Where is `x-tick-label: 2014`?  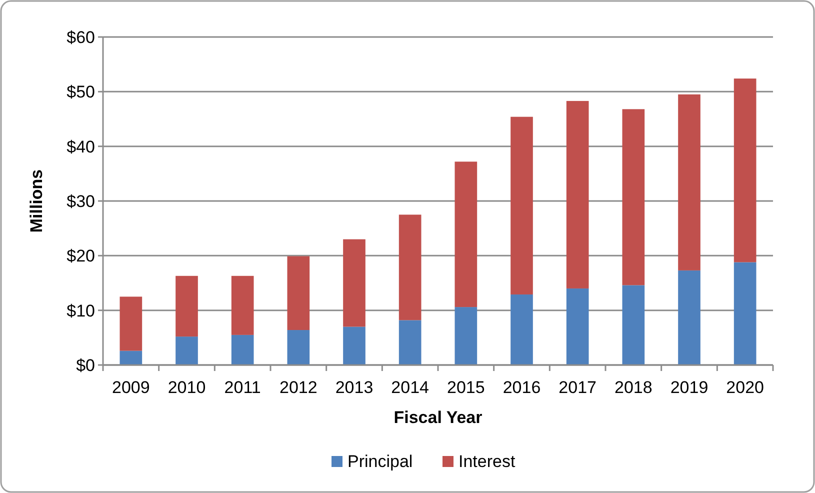 x-tick-label: 2014 is located at coordinates (410, 387).